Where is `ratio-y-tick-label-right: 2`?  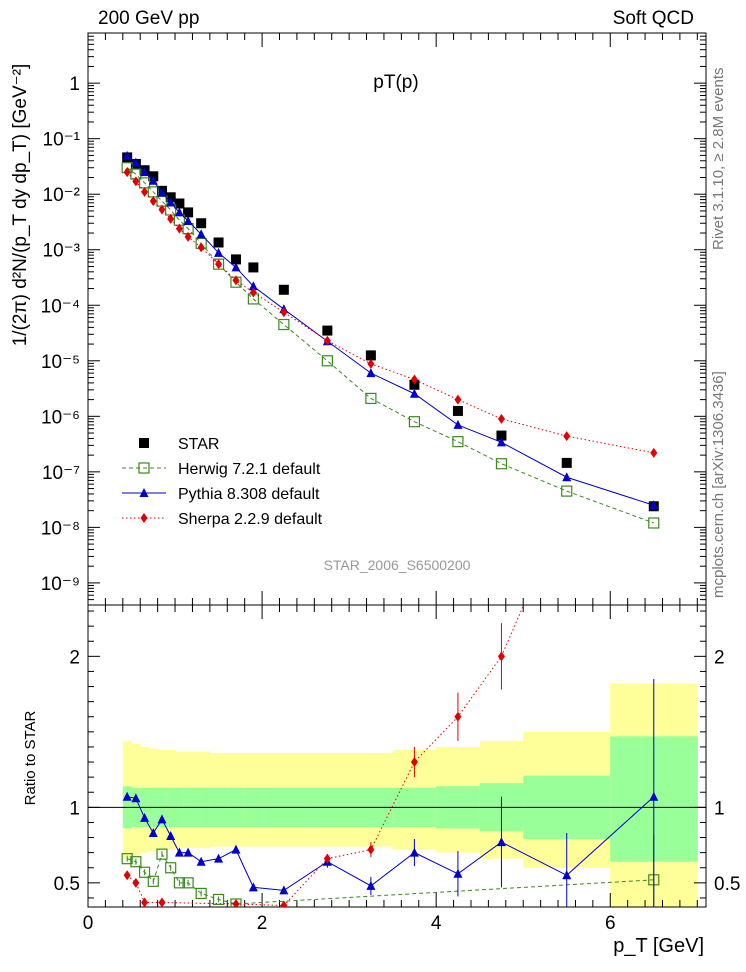
ratio-y-tick-label-right: 2 is located at coordinates (719, 657).